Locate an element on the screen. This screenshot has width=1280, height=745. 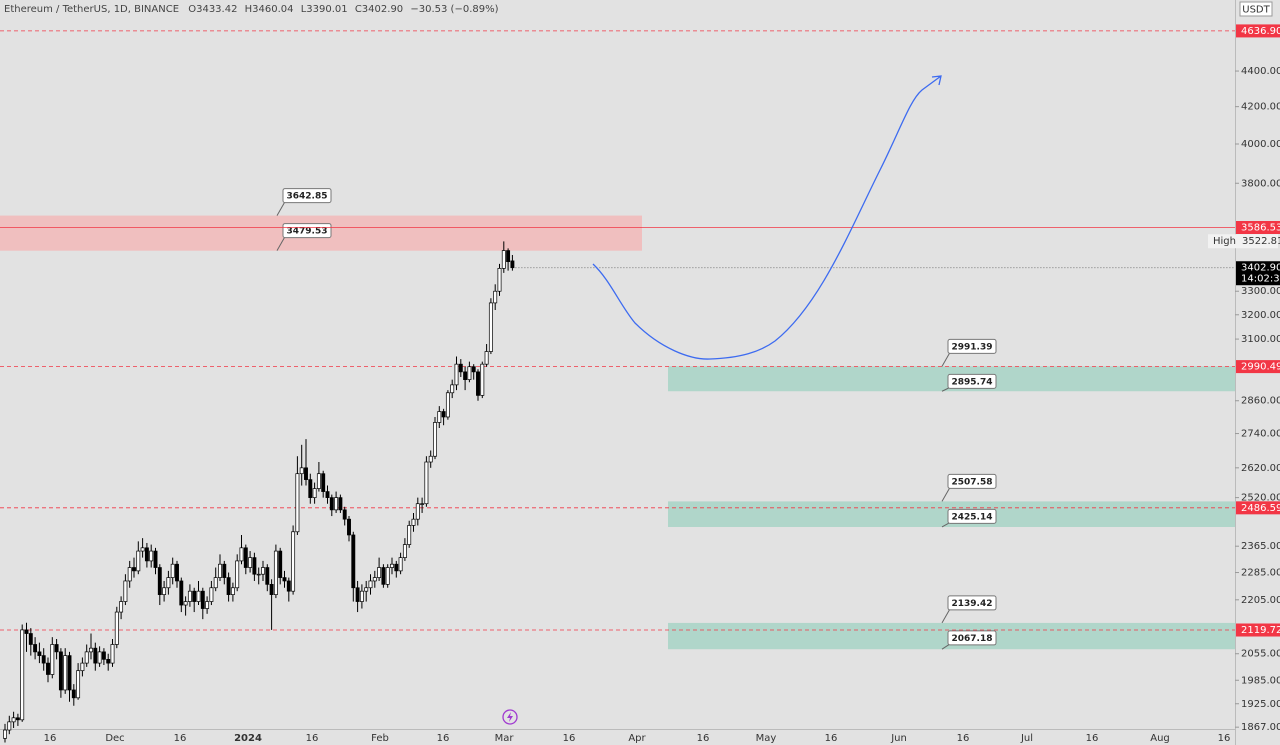
projection-curve is located at coordinates (767, 217).